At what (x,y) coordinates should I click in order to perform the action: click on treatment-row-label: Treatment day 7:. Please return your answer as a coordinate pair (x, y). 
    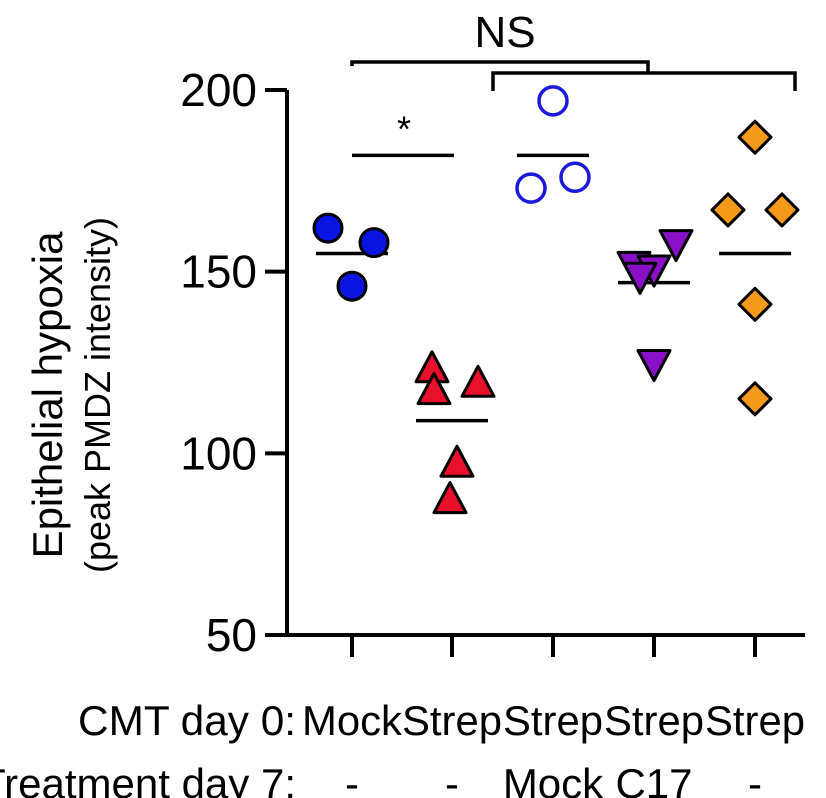
    Looking at the image, I should click on (148, 779).